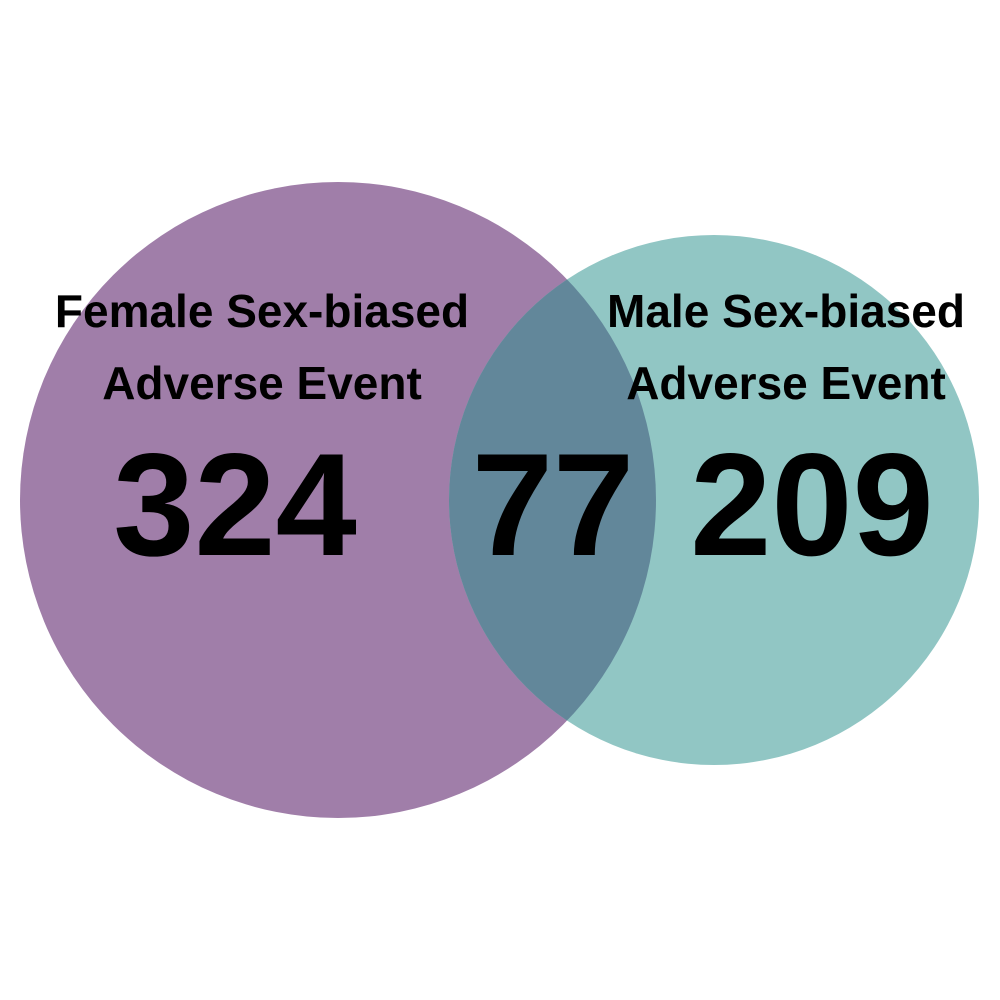 The width and height of the screenshot is (1000, 1000). Describe the element at coordinates (262, 383) in the screenshot. I see `female-set-label-line2: Adverse Event` at that location.